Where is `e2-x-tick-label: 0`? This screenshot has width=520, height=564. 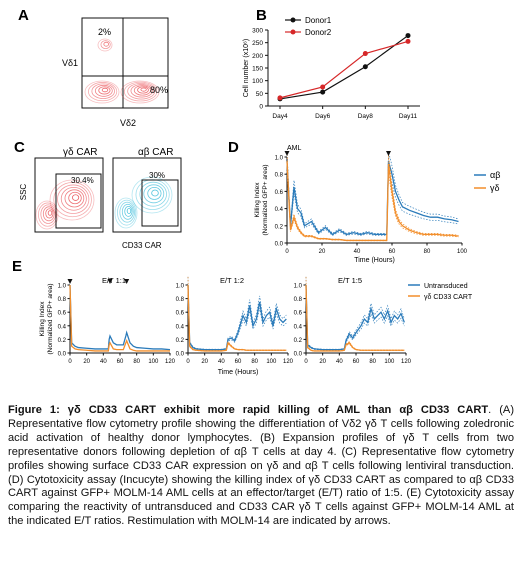 e2-x-tick-label: 0 is located at coordinates (188, 362).